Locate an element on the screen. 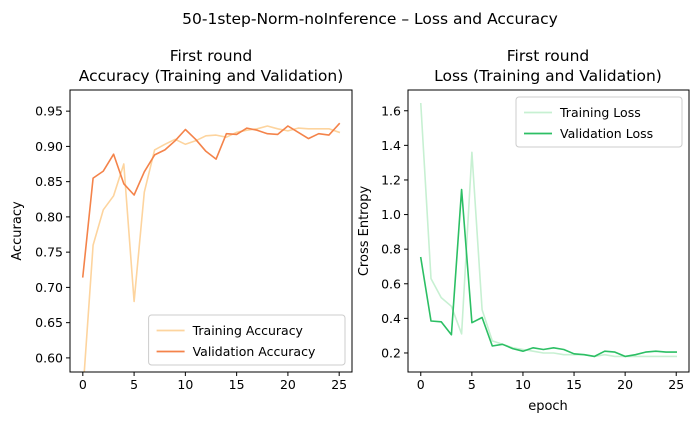  loss-x-tick-label: 10 is located at coordinates (523, 384).